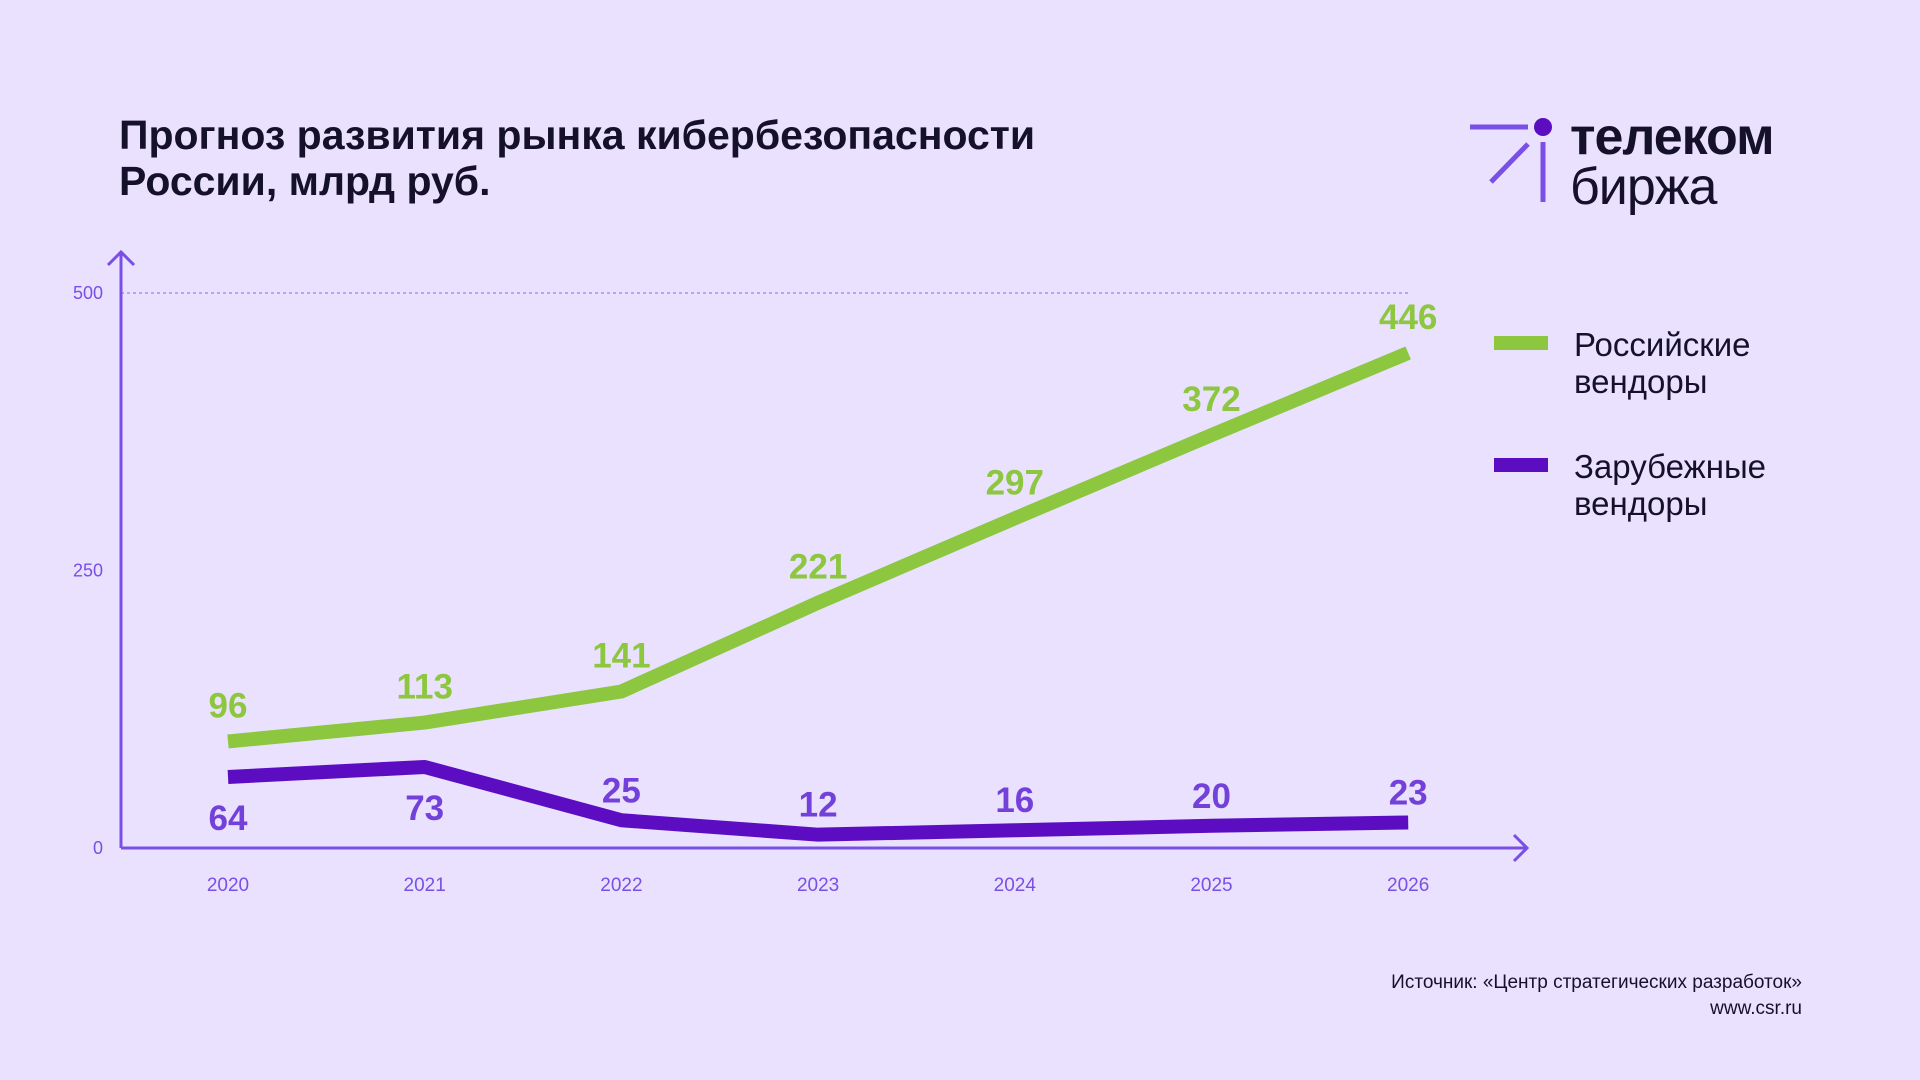  I want to click on series-foreign-data-label: 25, so click(621, 790).